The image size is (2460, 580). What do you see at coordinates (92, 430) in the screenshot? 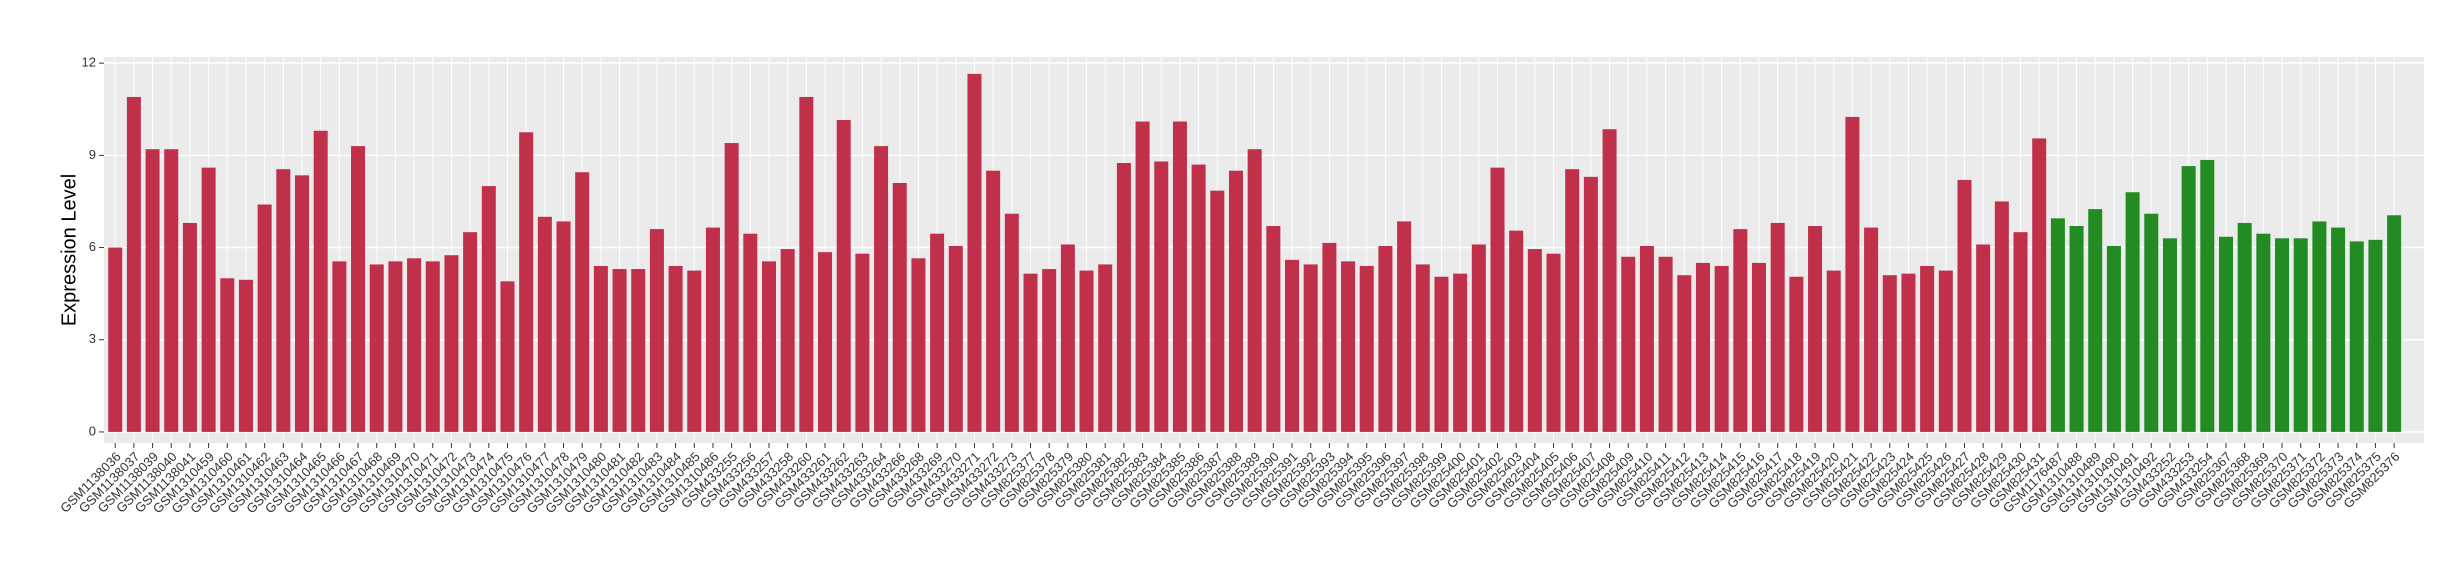
I see `y-tick-label: 0` at bounding box center [92, 430].